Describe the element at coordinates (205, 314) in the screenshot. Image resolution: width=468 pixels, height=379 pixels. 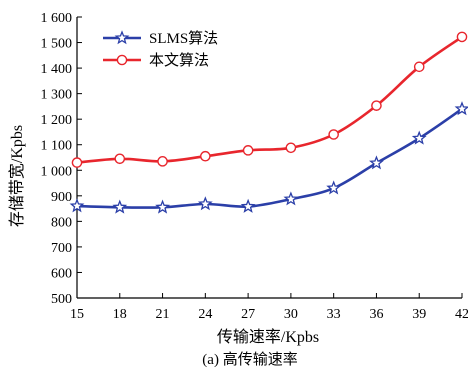
I see `x-tick-label: 24` at that location.